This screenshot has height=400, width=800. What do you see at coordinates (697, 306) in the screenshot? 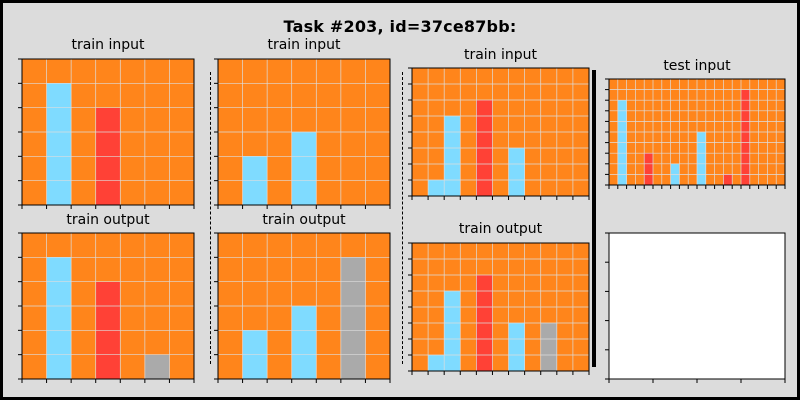
I see `plot-area` at bounding box center [697, 306].